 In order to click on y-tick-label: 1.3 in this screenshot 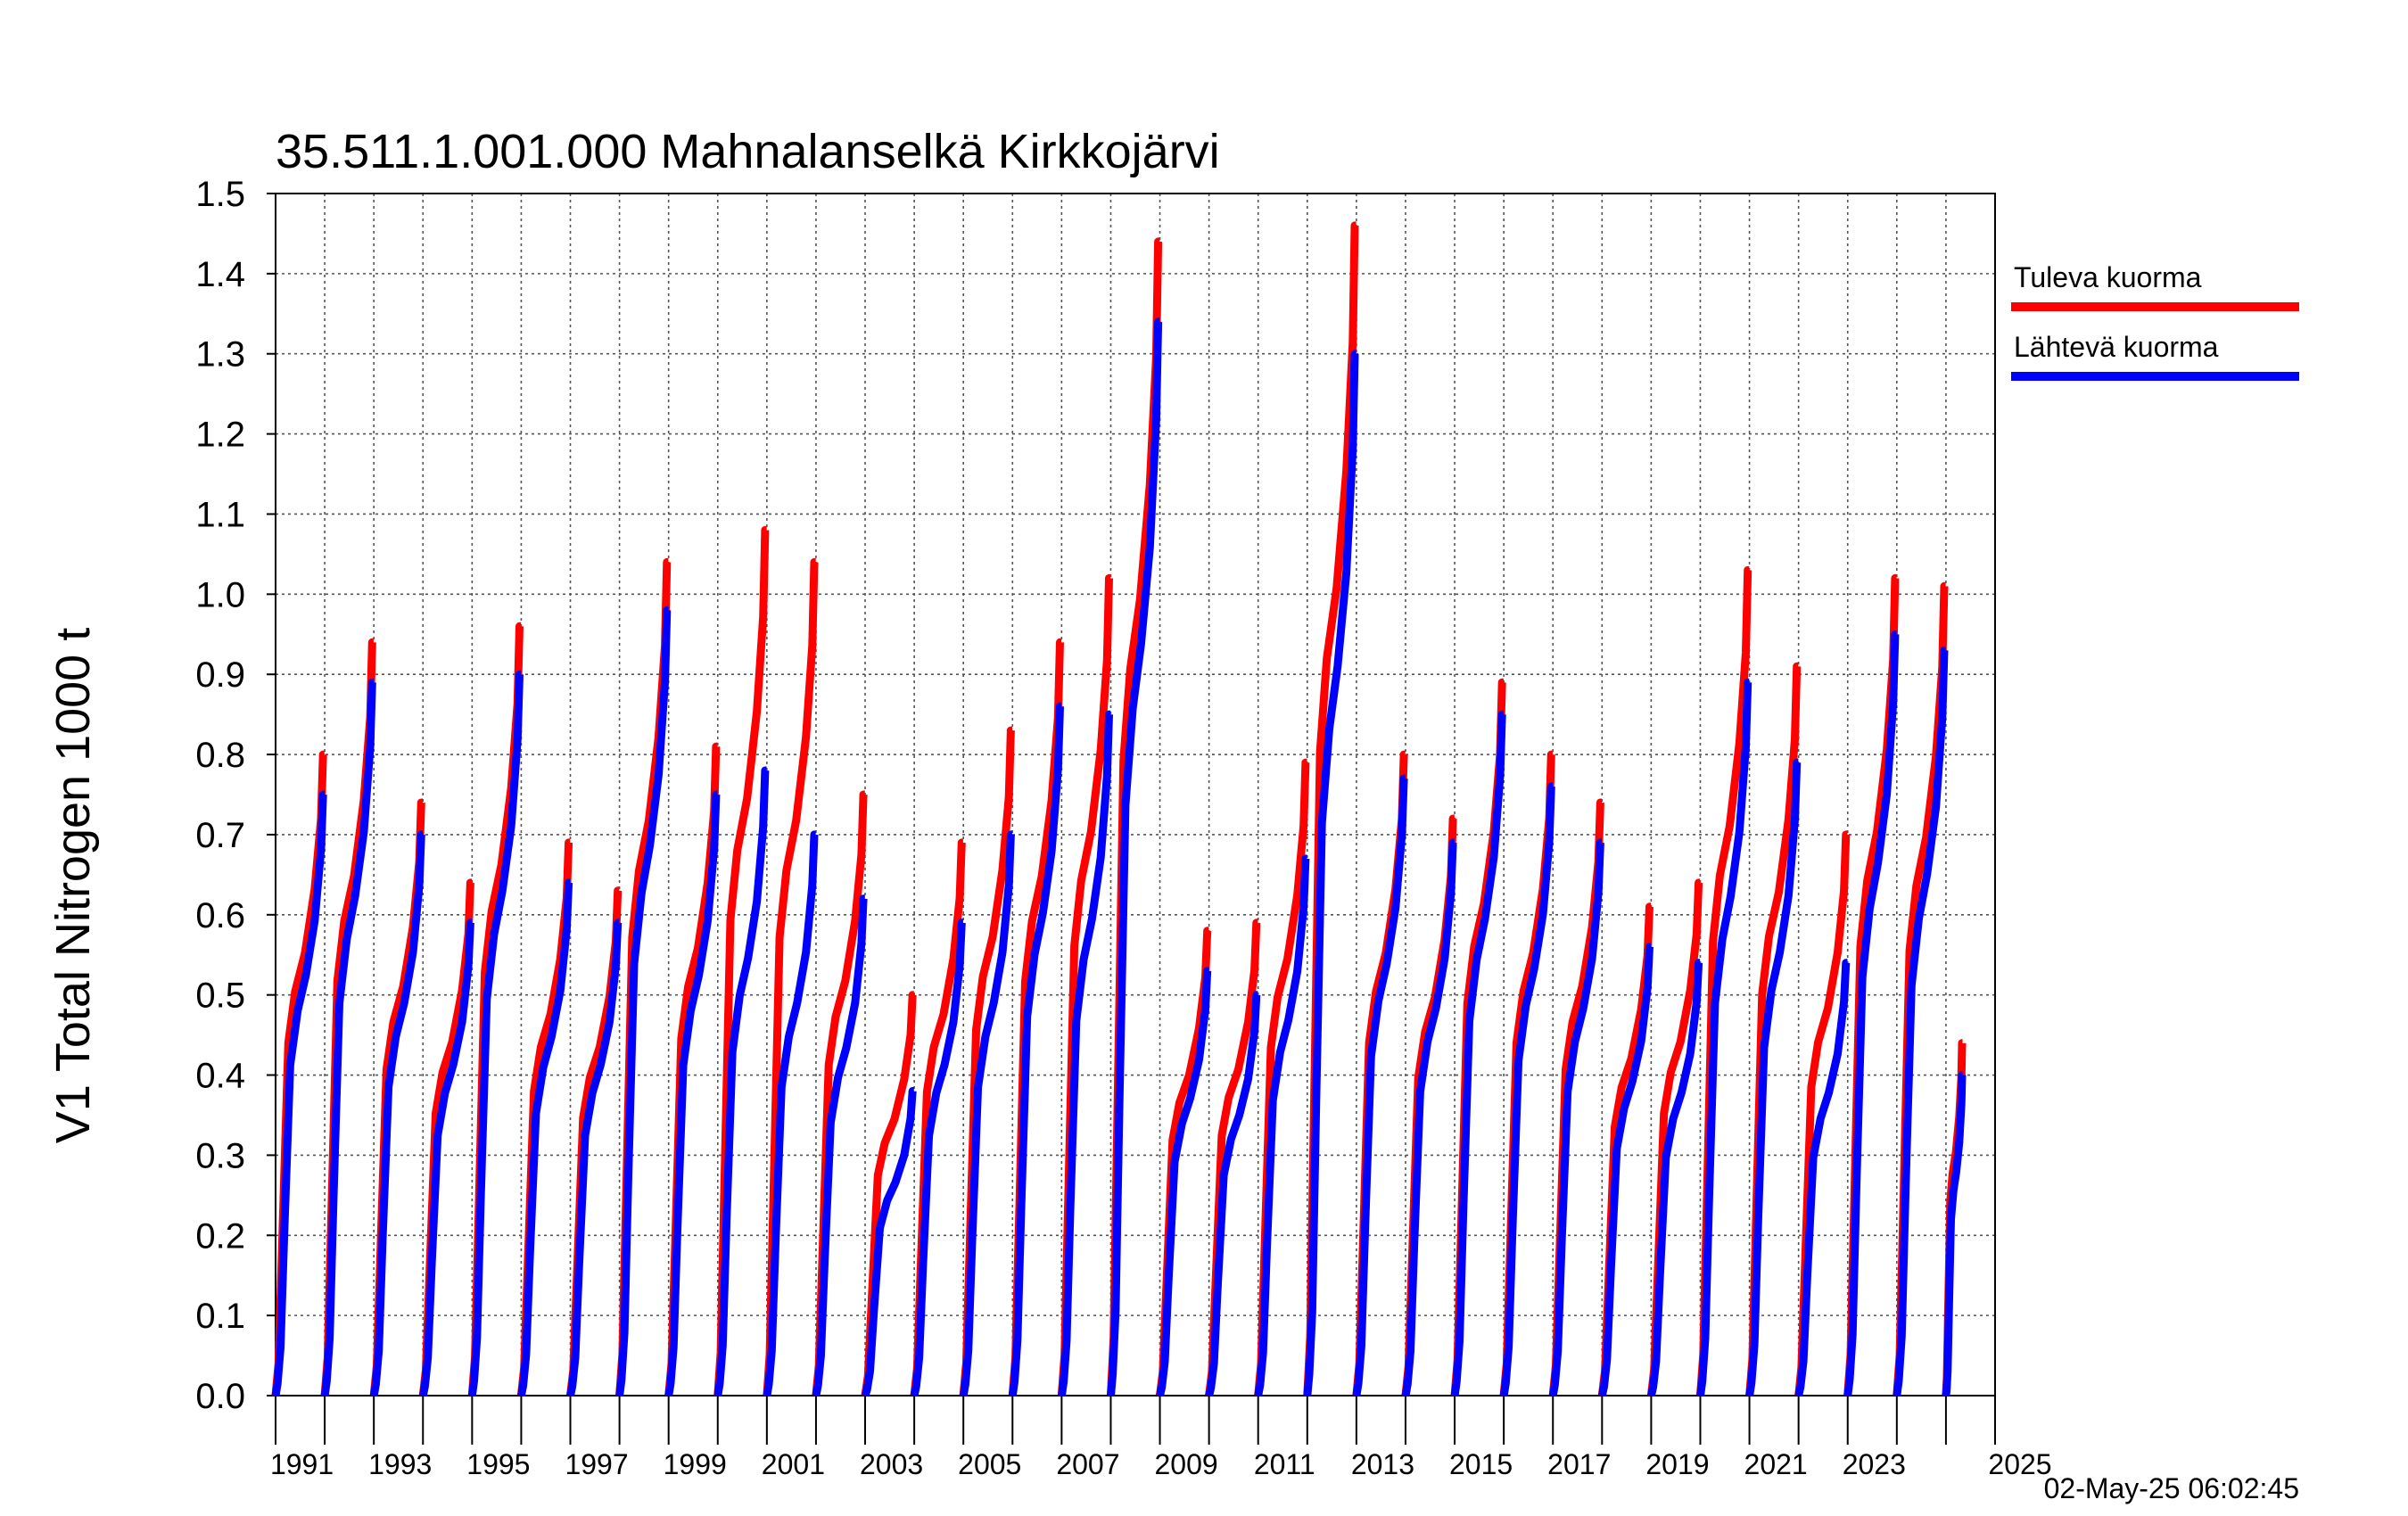, I will do `click(220, 355)`.